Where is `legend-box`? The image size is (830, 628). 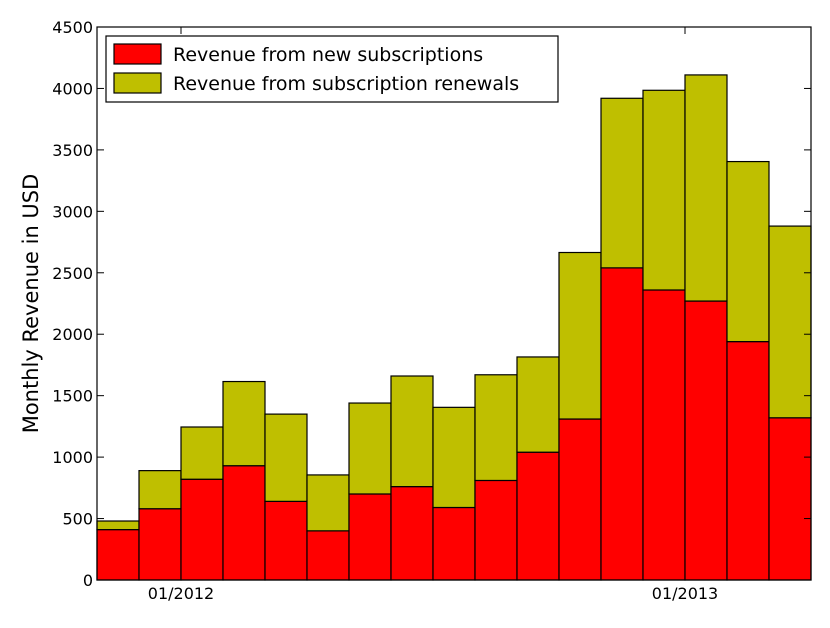
legend-box is located at coordinates (332, 69).